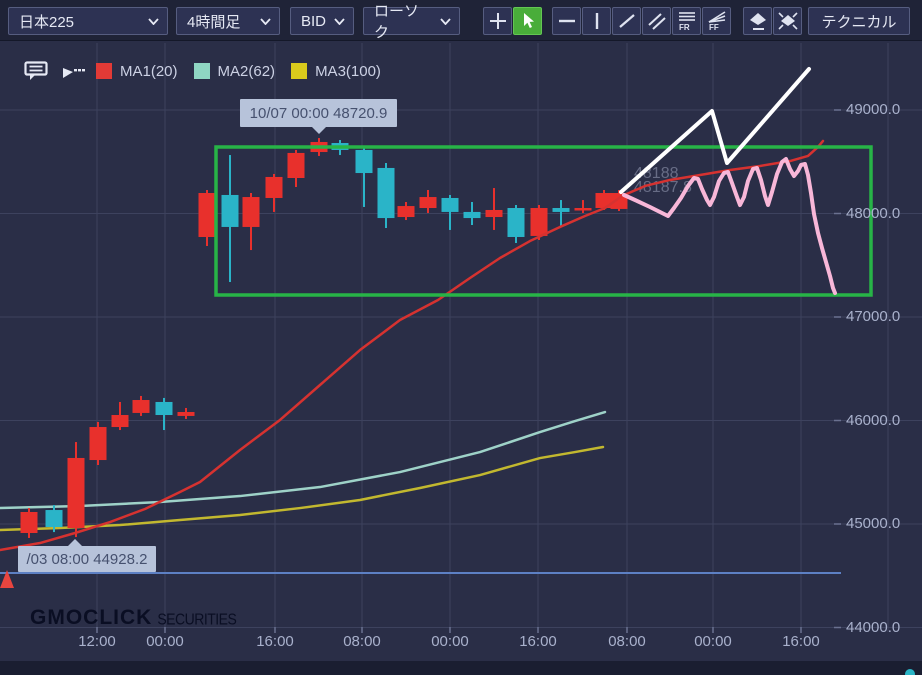 This screenshot has height=675, width=922. Describe the element at coordinates (873, 213) in the screenshot. I see `price-axis-label: 48000.0` at that location.